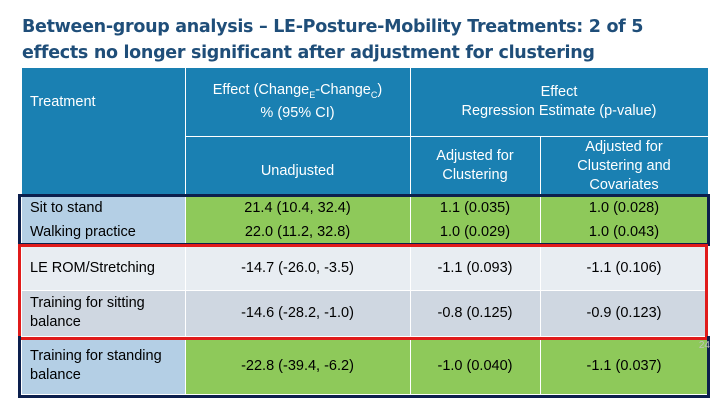 This screenshot has width=720, height=405. What do you see at coordinates (624, 366) in the screenshot?
I see `adj-cc-standing-balance: -1.1 (0.037)` at bounding box center [624, 366].